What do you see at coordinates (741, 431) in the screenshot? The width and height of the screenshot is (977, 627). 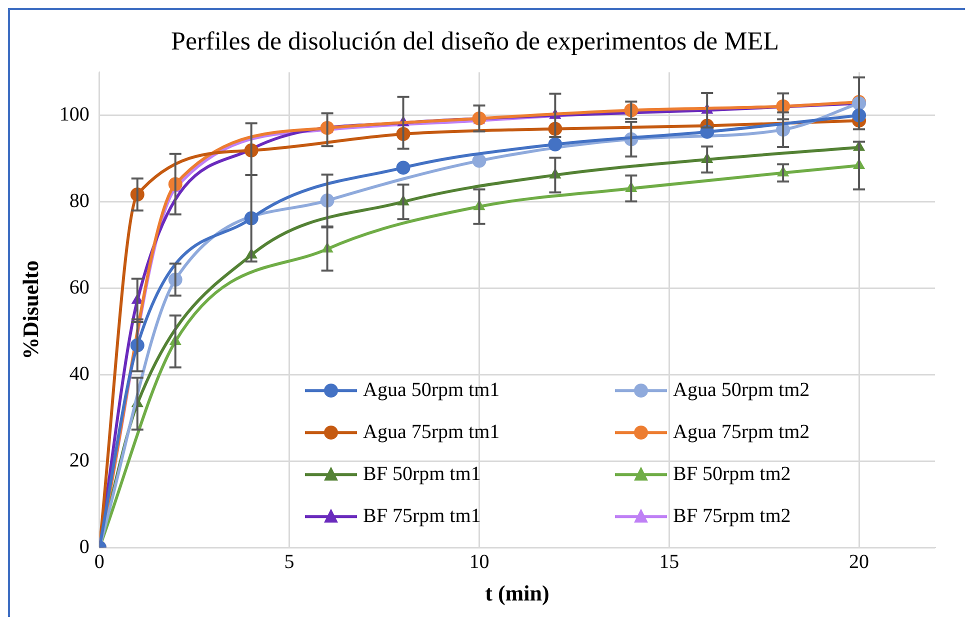 I see `legend-label: Agua 75rpm tm2` at bounding box center [741, 431].